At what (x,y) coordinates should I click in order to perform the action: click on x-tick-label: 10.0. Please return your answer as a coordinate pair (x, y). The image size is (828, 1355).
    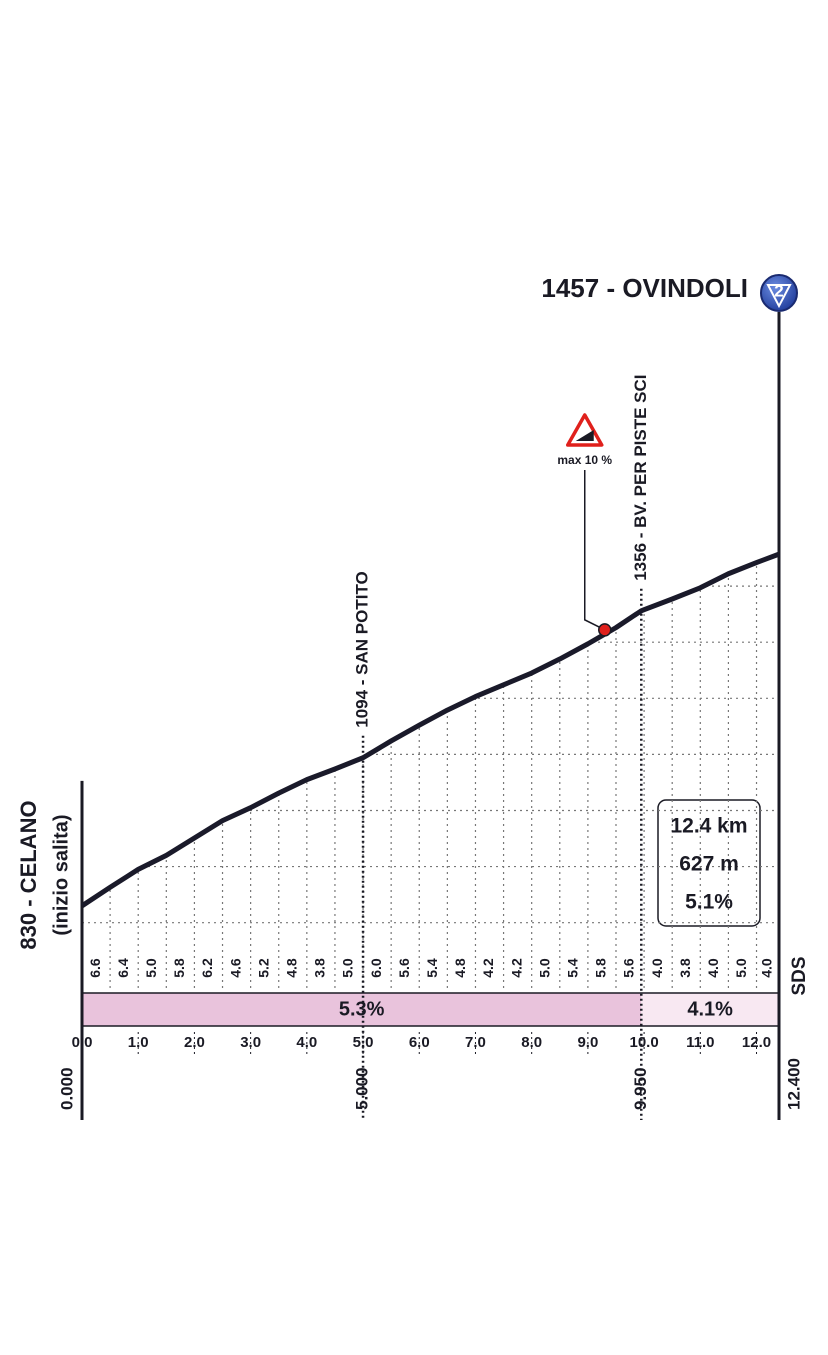
    Looking at the image, I should click on (643, 1042).